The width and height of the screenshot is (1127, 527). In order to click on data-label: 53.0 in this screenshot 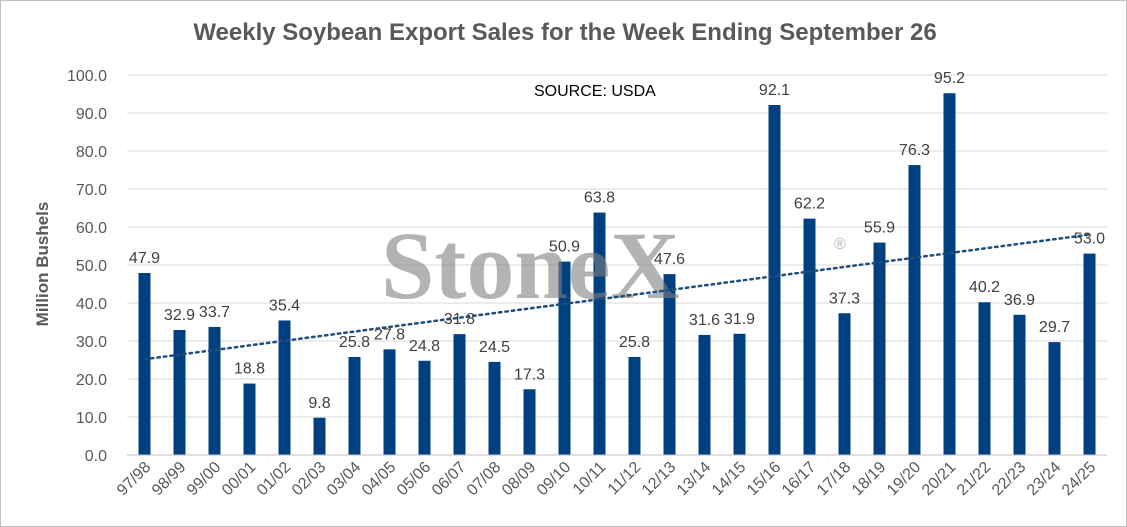, I will do `click(1089, 239)`.